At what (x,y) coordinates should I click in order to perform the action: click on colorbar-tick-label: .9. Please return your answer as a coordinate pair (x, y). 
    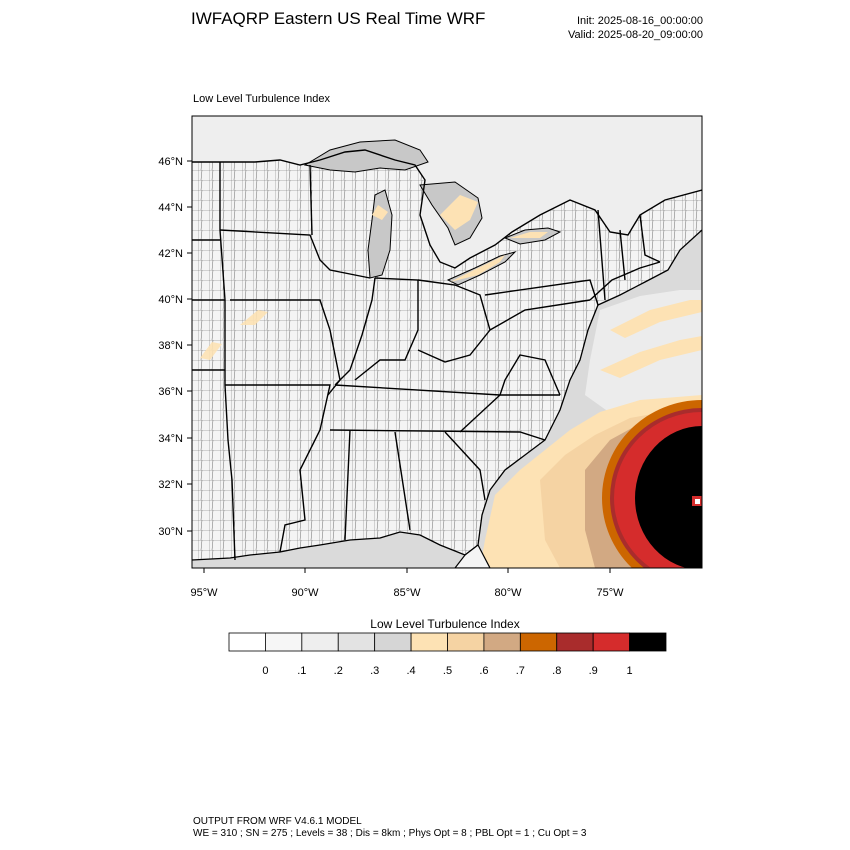
    Looking at the image, I should click on (593, 671).